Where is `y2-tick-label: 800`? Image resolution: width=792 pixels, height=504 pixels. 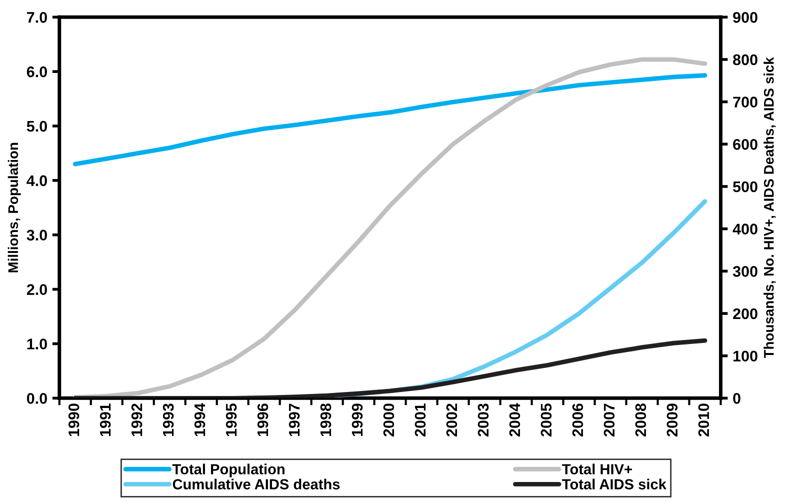
y2-tick-label: 800 is located at coordinates (745, 60).